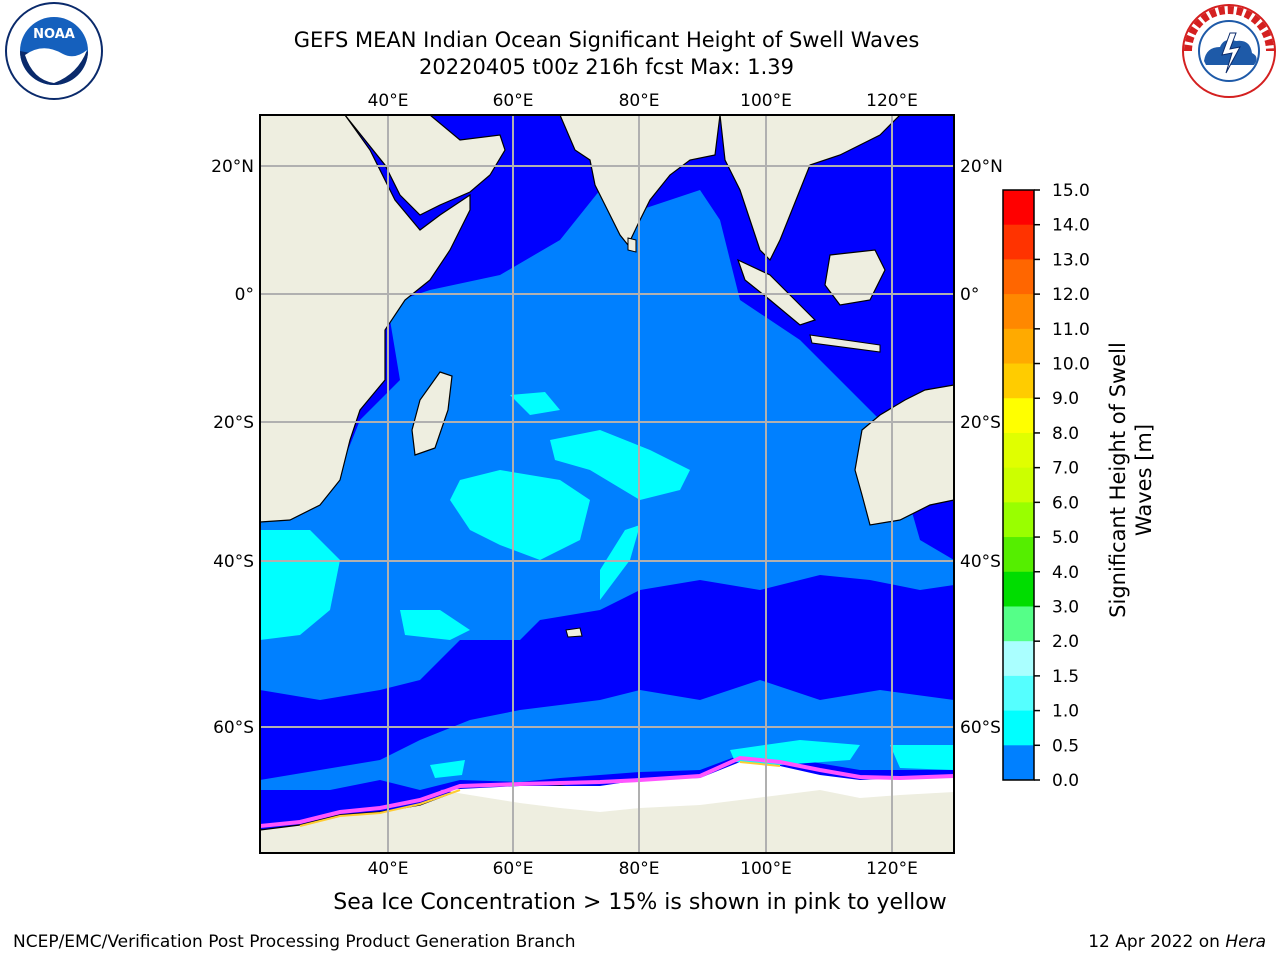 Image resolution: width=1280 pixels, height=960 pixels. Describe the element at coordinates (233, 562) in the screenshot. I see `lat-tick-left-4: 40°S` at that location.